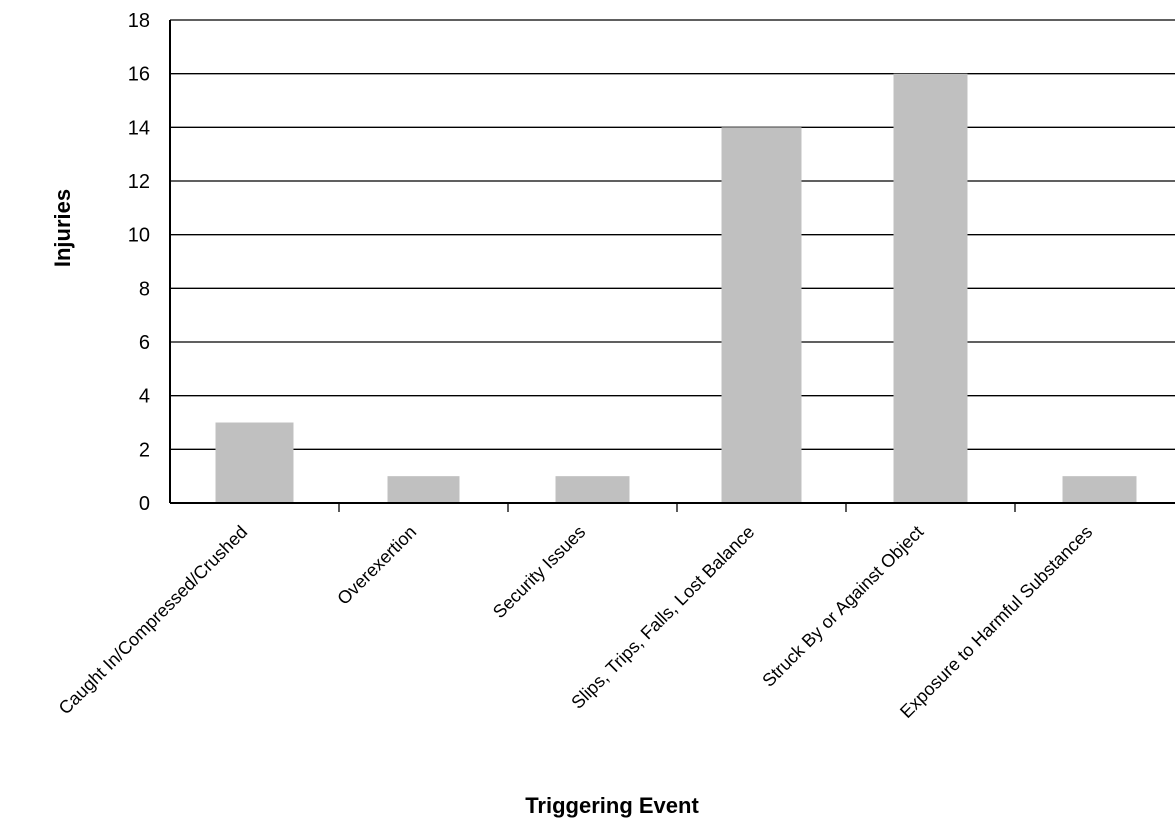 The image size is (1175, 820). Describe the element at coordinates (139, 21) in the screenshot. I see `y-tick-label: 18` at that location.